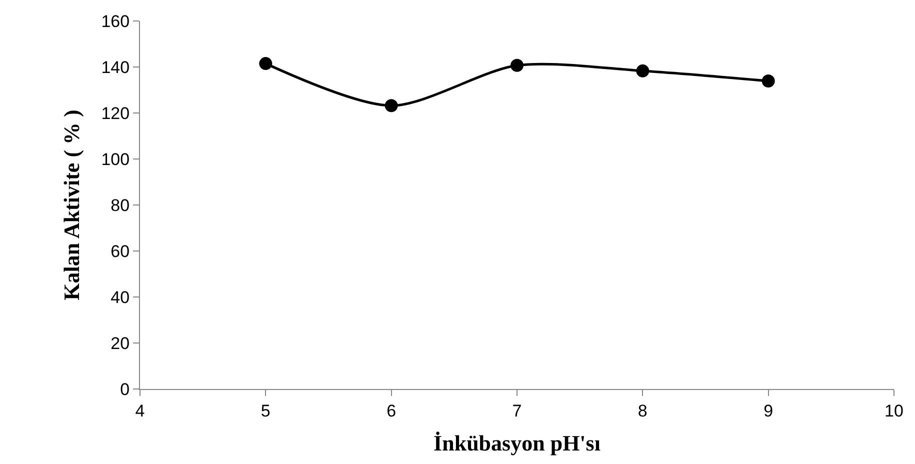 This screenshot has height=464, width=915. What do you see at coordinates (391, 410) in the screenshot?
I see `x-tick-label: 6` at bounding box center [391, 410].